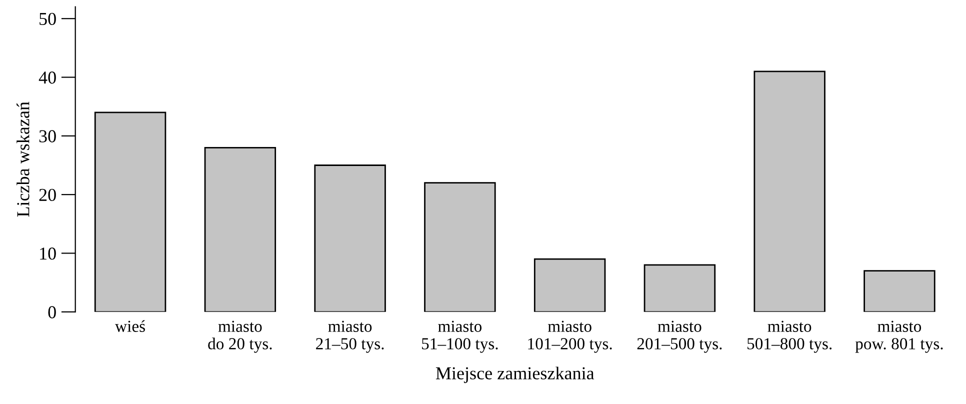 This screenshot has height=404, width=966. What do you see at coordinates (460, 336) in the screenshot?
I see `x-tick-label: miasto 51–100 tys.` at bounding box center [460, 336].